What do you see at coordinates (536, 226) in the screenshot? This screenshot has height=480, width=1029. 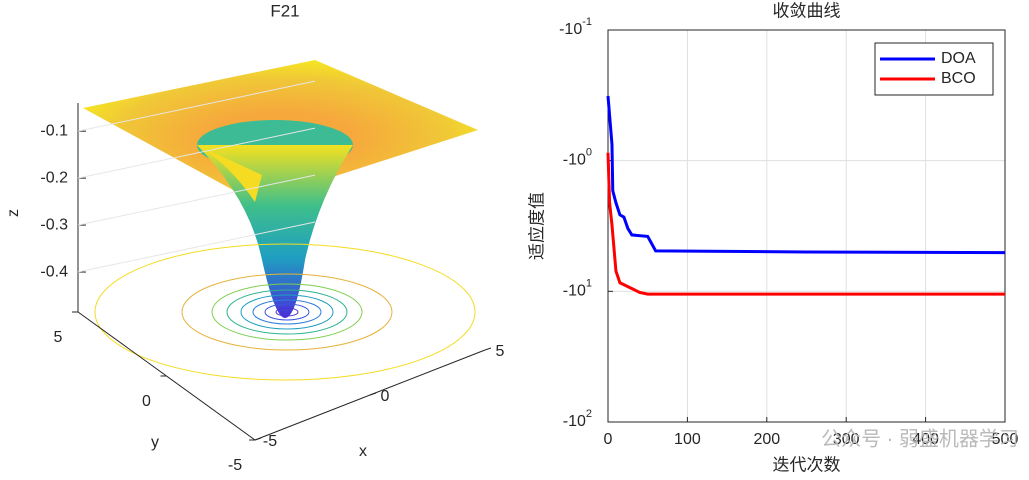 I see `y-axis-label: 适应度值` at bounding box center [536, 226].